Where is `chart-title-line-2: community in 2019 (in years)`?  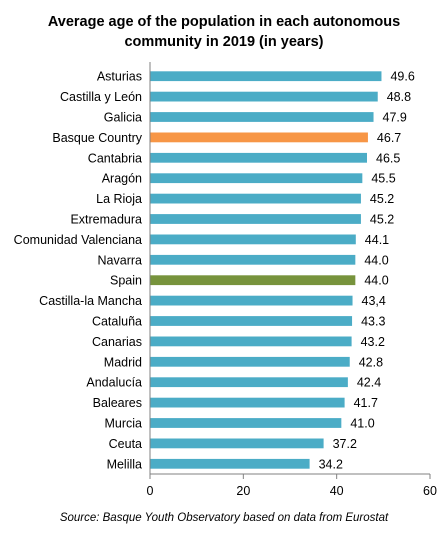 chart-title-line-2: community in 2019 (in years) is located at coordinates (224, 42).